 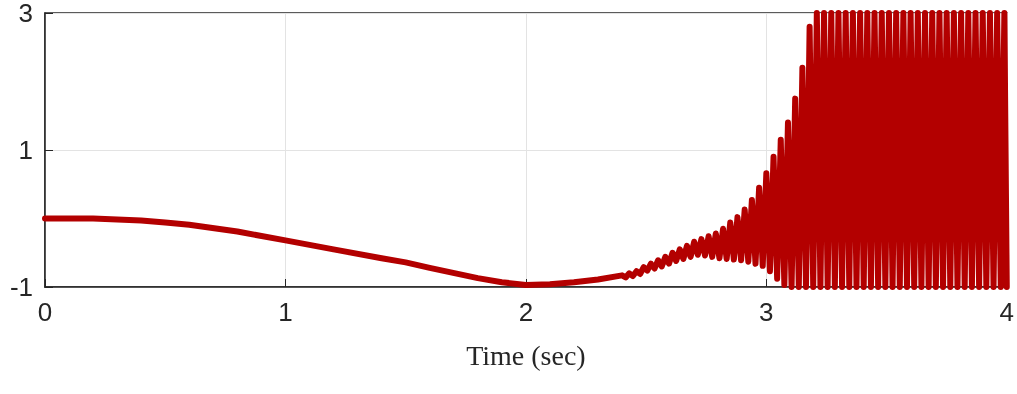 What do you see at coordinates (285, 312) in the screenshot?
I see `x-tick-label: 1` at bounding box center [285, 312].